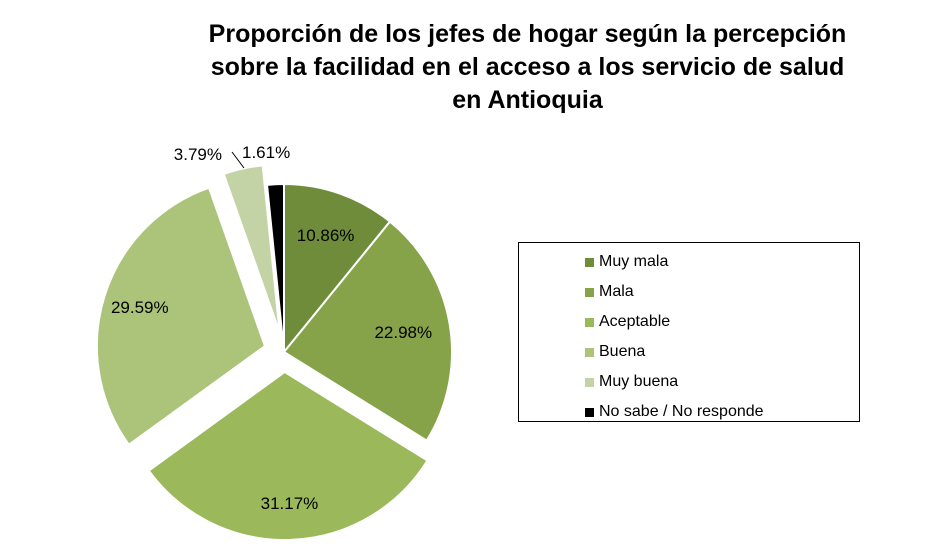 The height and width of the screenshot is (547, 949). What do you see at coordinates (266, 152) in the screenshot?
I see `data-label-no-sabe-no-responde: 1.61%` at bounding box center [266, 152].